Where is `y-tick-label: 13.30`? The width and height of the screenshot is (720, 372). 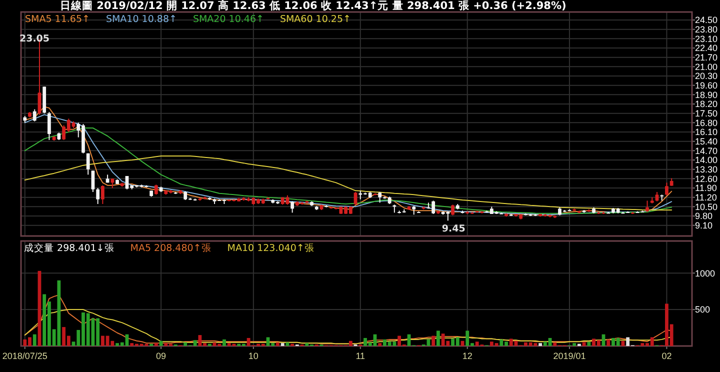 y-tick-label: 13.30 is located at coordinates (706, 169).